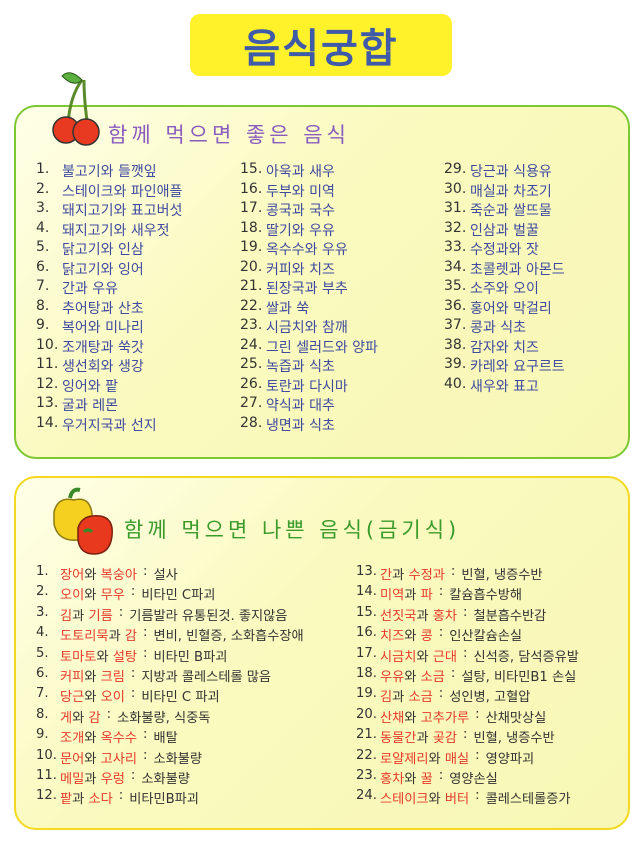 Image resolution: width=642 pixels, height=842 pixels. I want to click on food-b: 크림, so click(112, 677).